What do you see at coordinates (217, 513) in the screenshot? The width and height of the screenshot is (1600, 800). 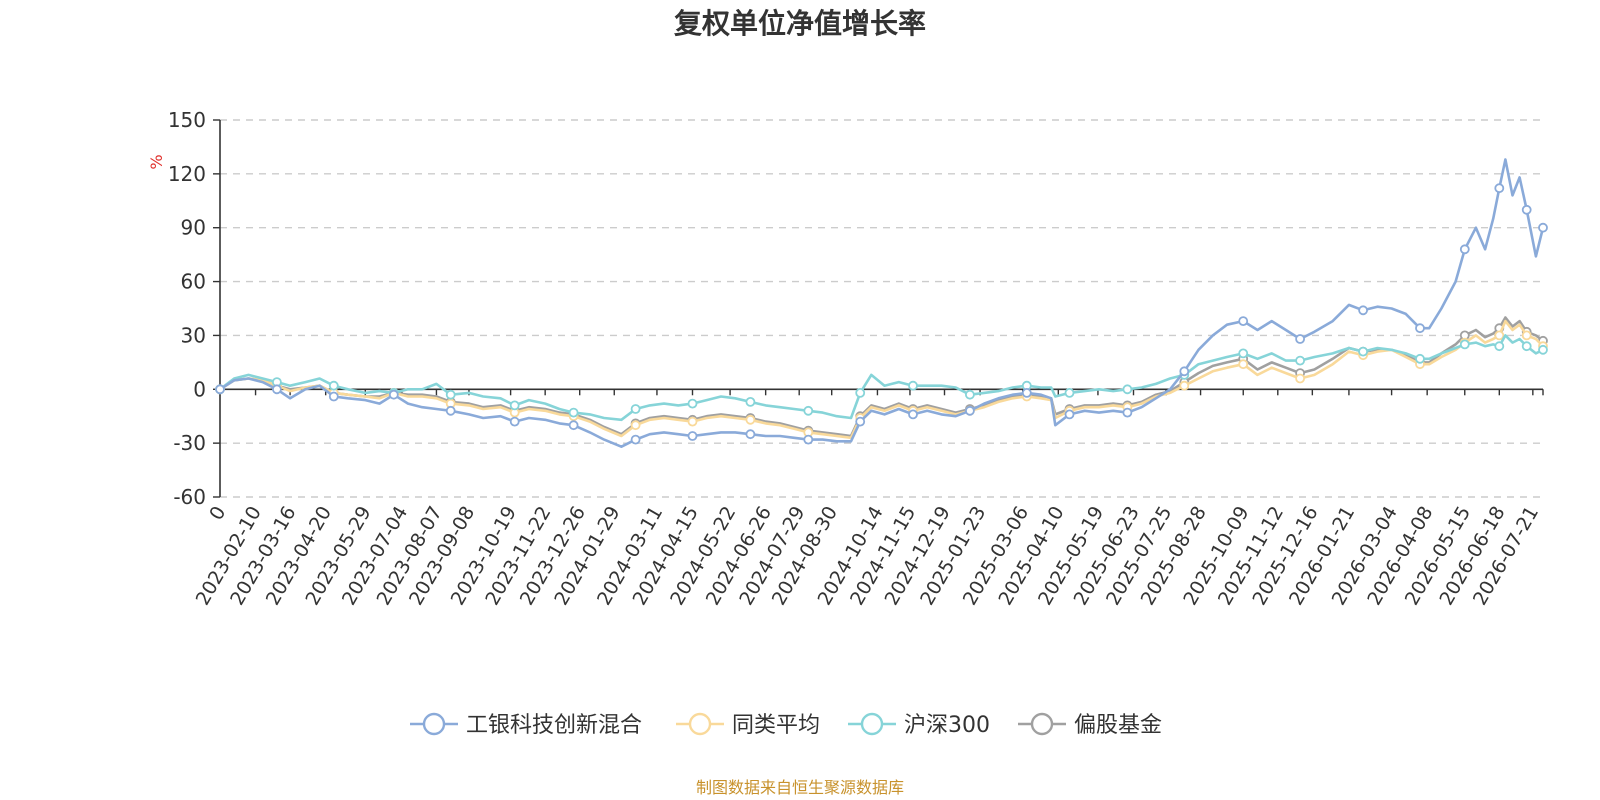 I see `x-tick-label: 0` at bounding box center [217, 513].